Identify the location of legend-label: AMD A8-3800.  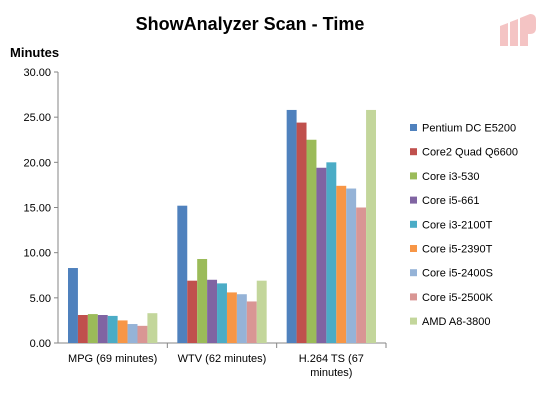
(456, 322).